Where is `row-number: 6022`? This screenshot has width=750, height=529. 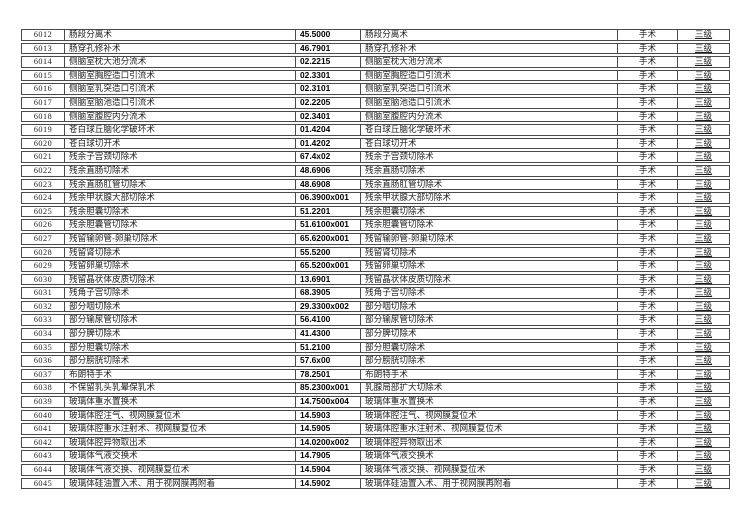
row-number: 6022 is located at coordinates (42, 170).